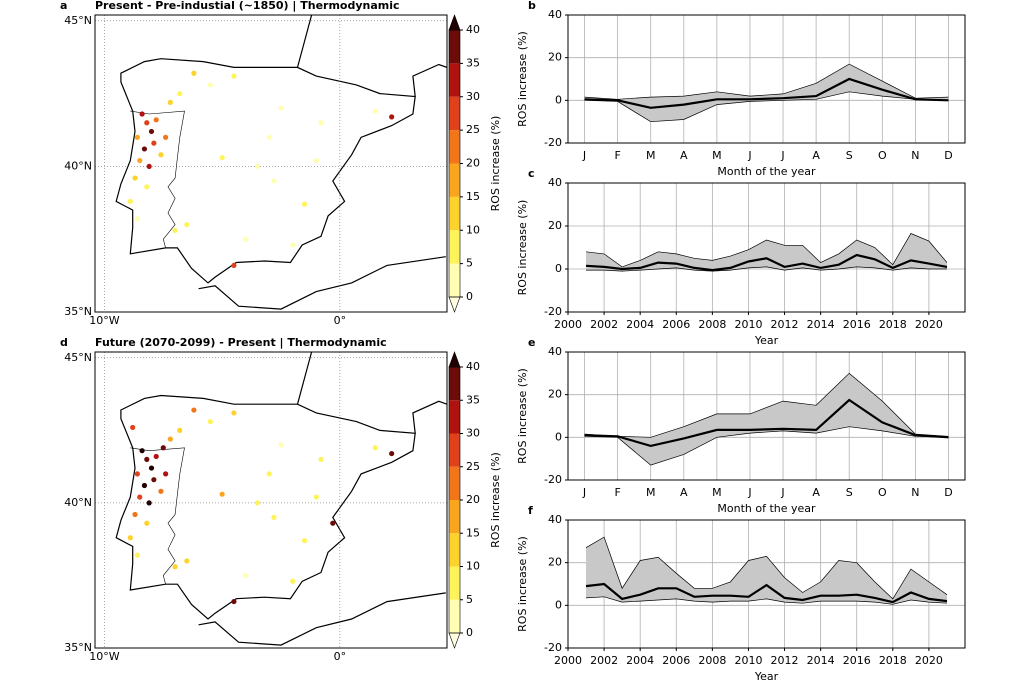 The height and width of the screenshot is (683, 1024). I want to click on border, so click(157, 179).